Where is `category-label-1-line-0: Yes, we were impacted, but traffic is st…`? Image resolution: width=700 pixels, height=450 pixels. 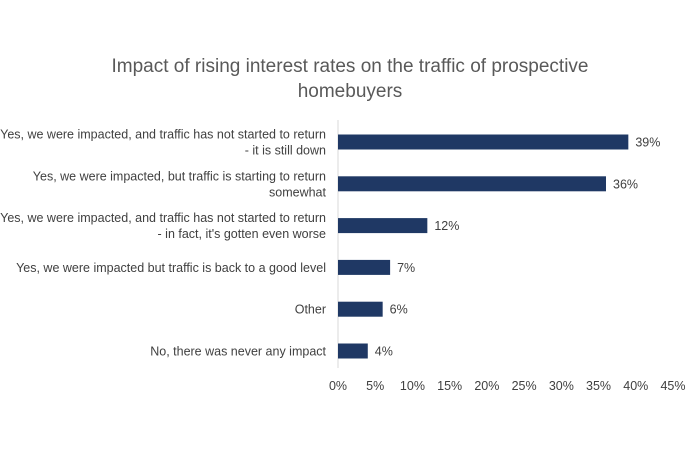 category-label-1-line-0: Yes, we were impacted, but traffic is st… is located at coordinates (179, 176).